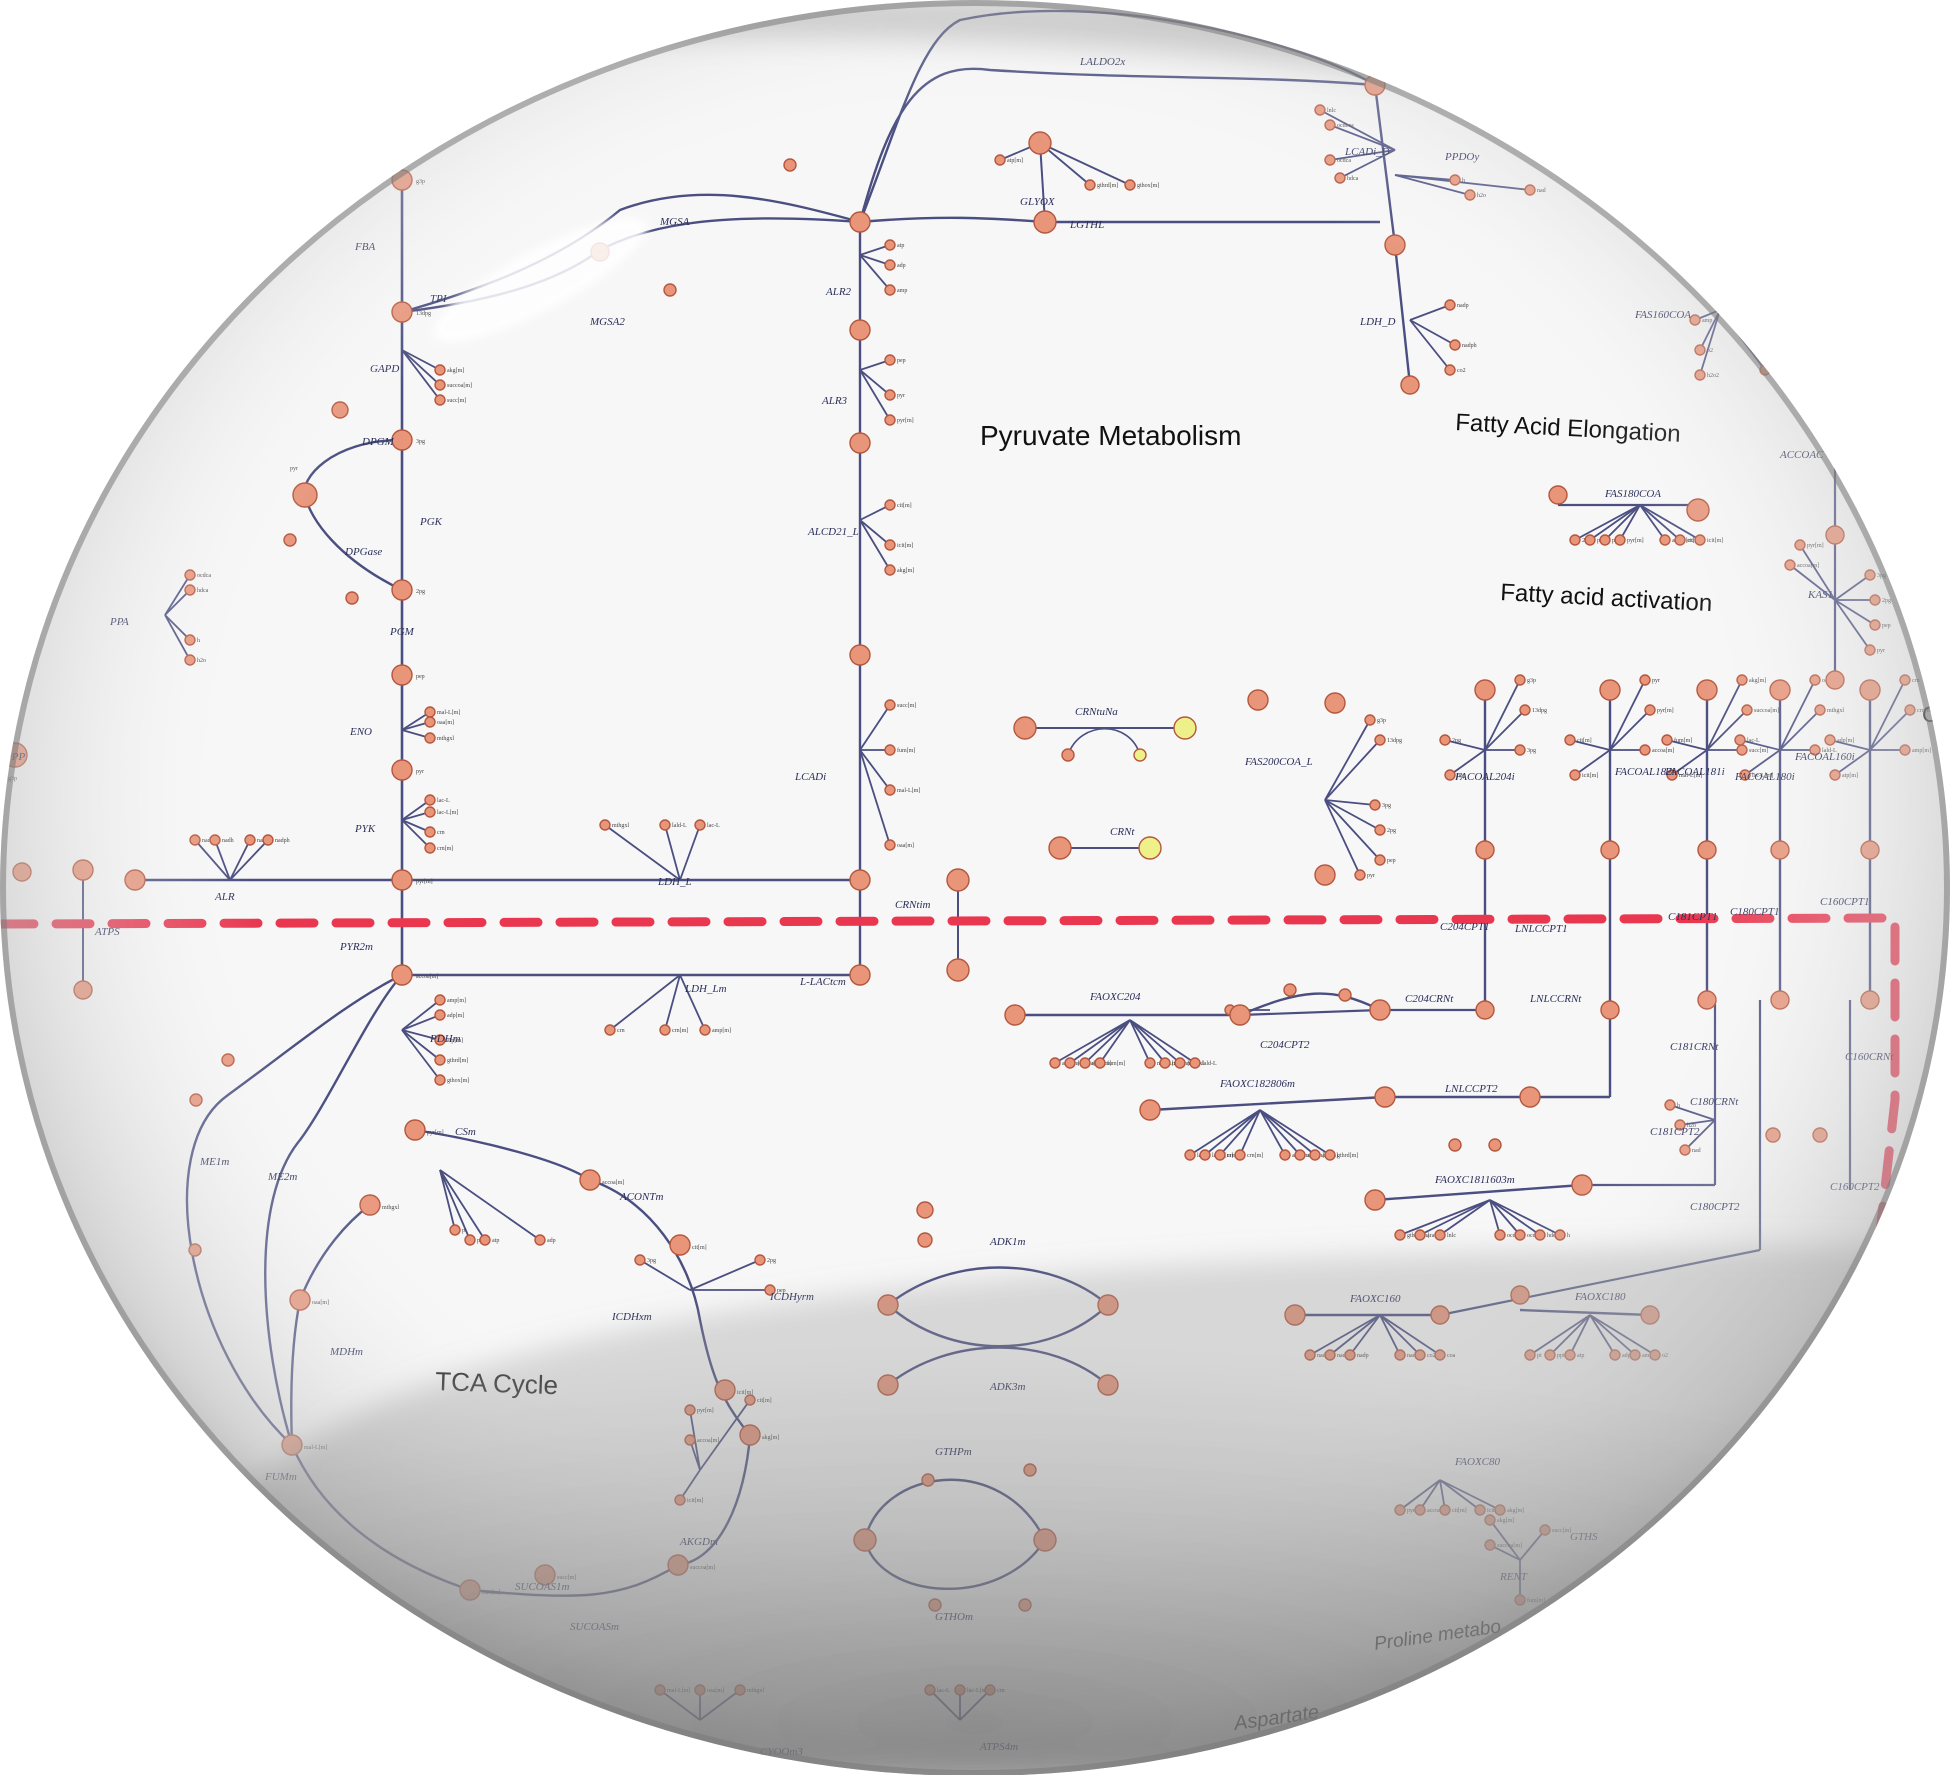  Describe the element at coordinates (1771, 341) in the screenshot. I see `metabolite-label: g3p` at that location.